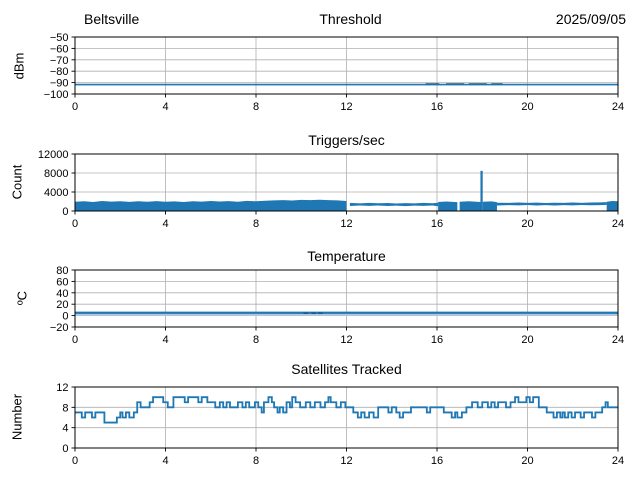 Image resolution: width=640 pixels, height=480 pixels. I want to click on y-tick-label: 60, so click(62, 282).